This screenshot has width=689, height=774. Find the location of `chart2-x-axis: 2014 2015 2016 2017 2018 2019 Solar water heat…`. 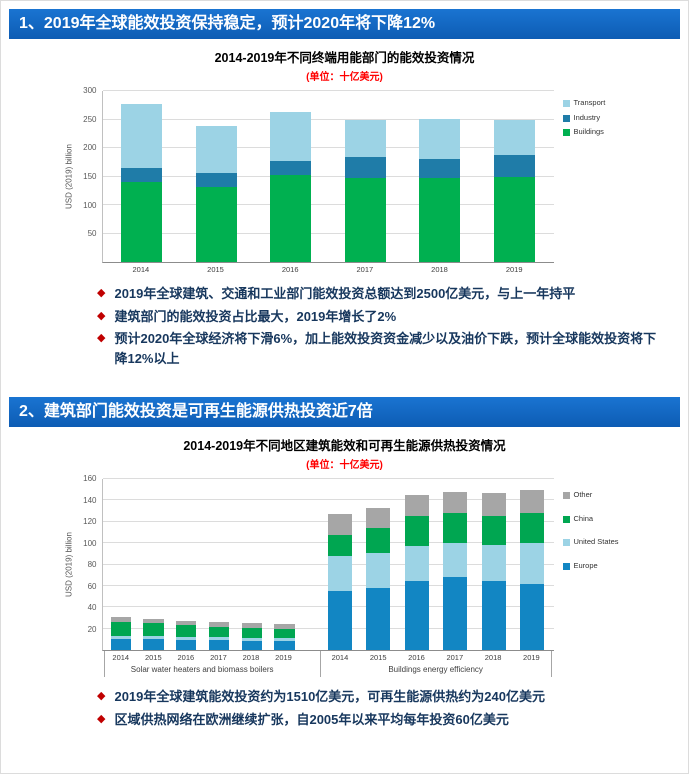

chart2-x-axis: 2014 2015 2016 2017 2018 2019 Solar water heat… is located at coordinates (328, 664).